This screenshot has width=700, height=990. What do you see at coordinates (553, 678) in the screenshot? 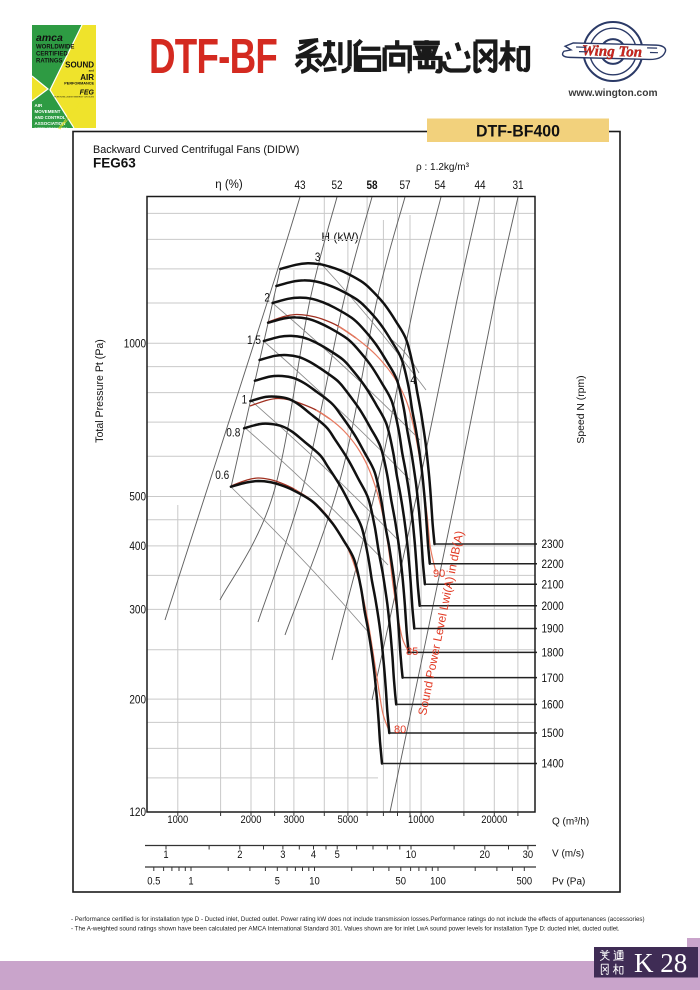
I see `svg-text: 1700` at bounding box center [553, 678].